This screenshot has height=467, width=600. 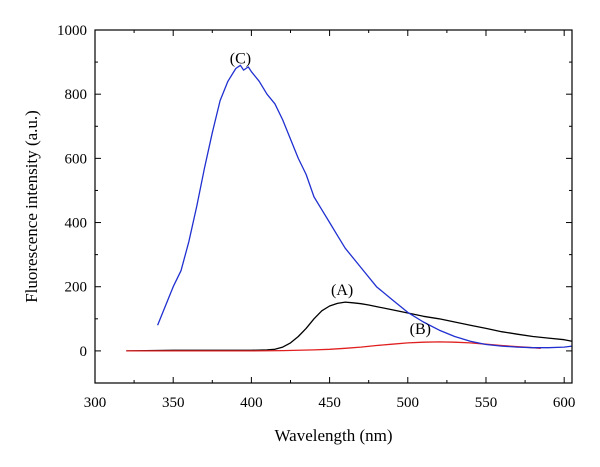 What do you see at coordinates (31, 206) in the screenshot?
I see `y-axis-title: Fluorescence intensity (a.u.)` at bounding box center [31, 206].